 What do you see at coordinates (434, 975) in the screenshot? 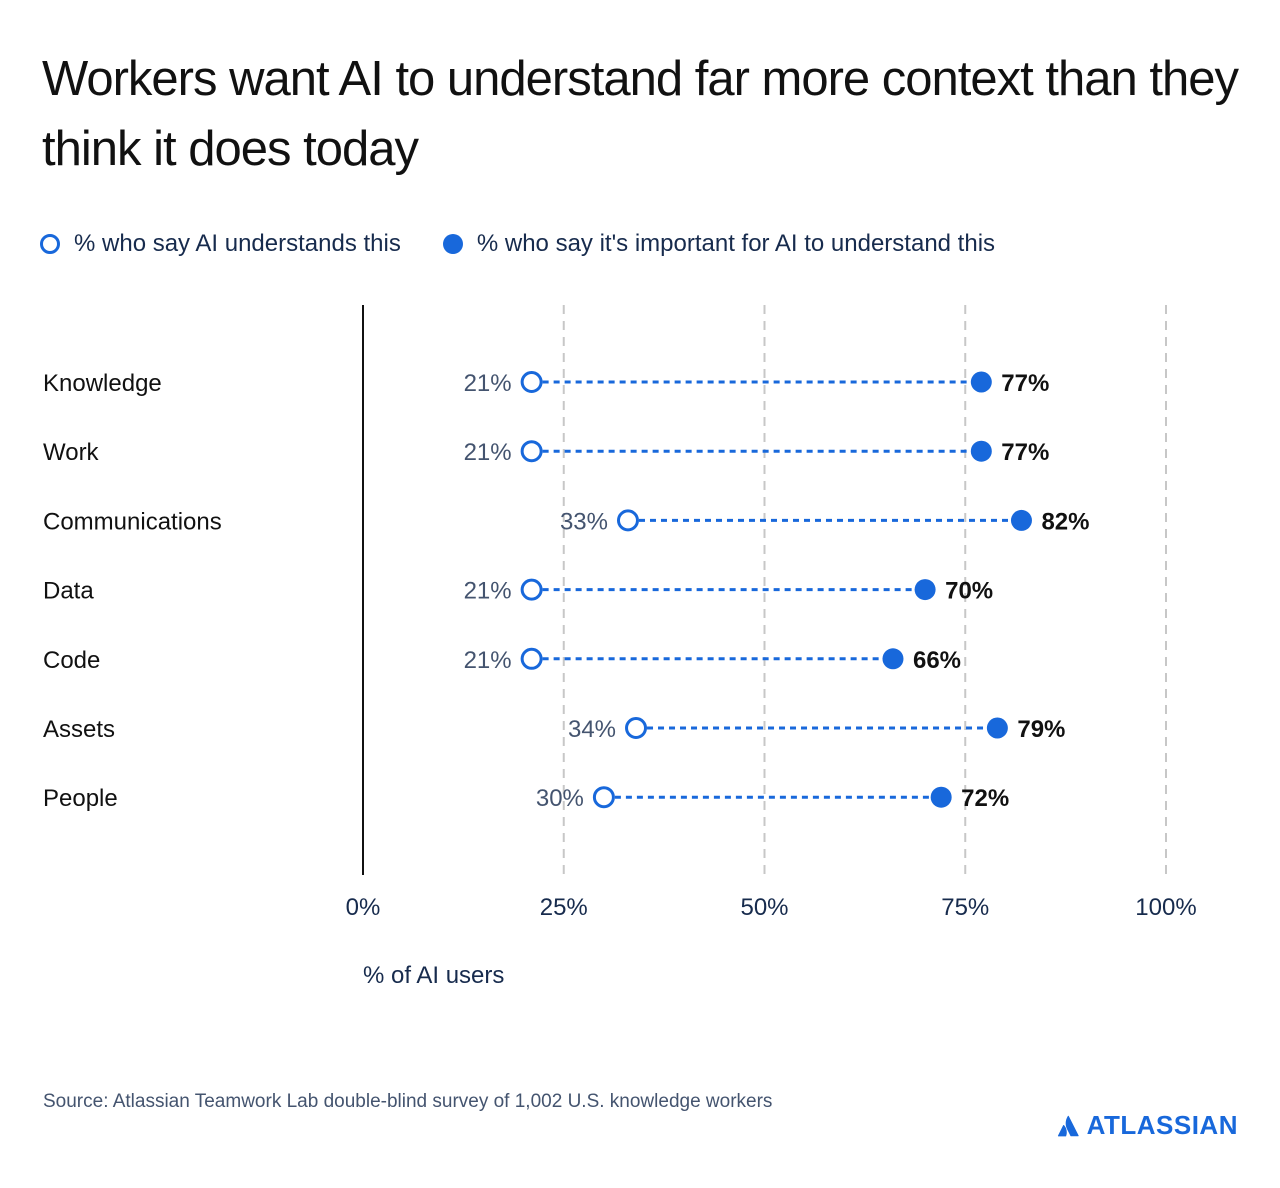
I see `x-axis-title: % of AI users` at bounding box center [434, 975].